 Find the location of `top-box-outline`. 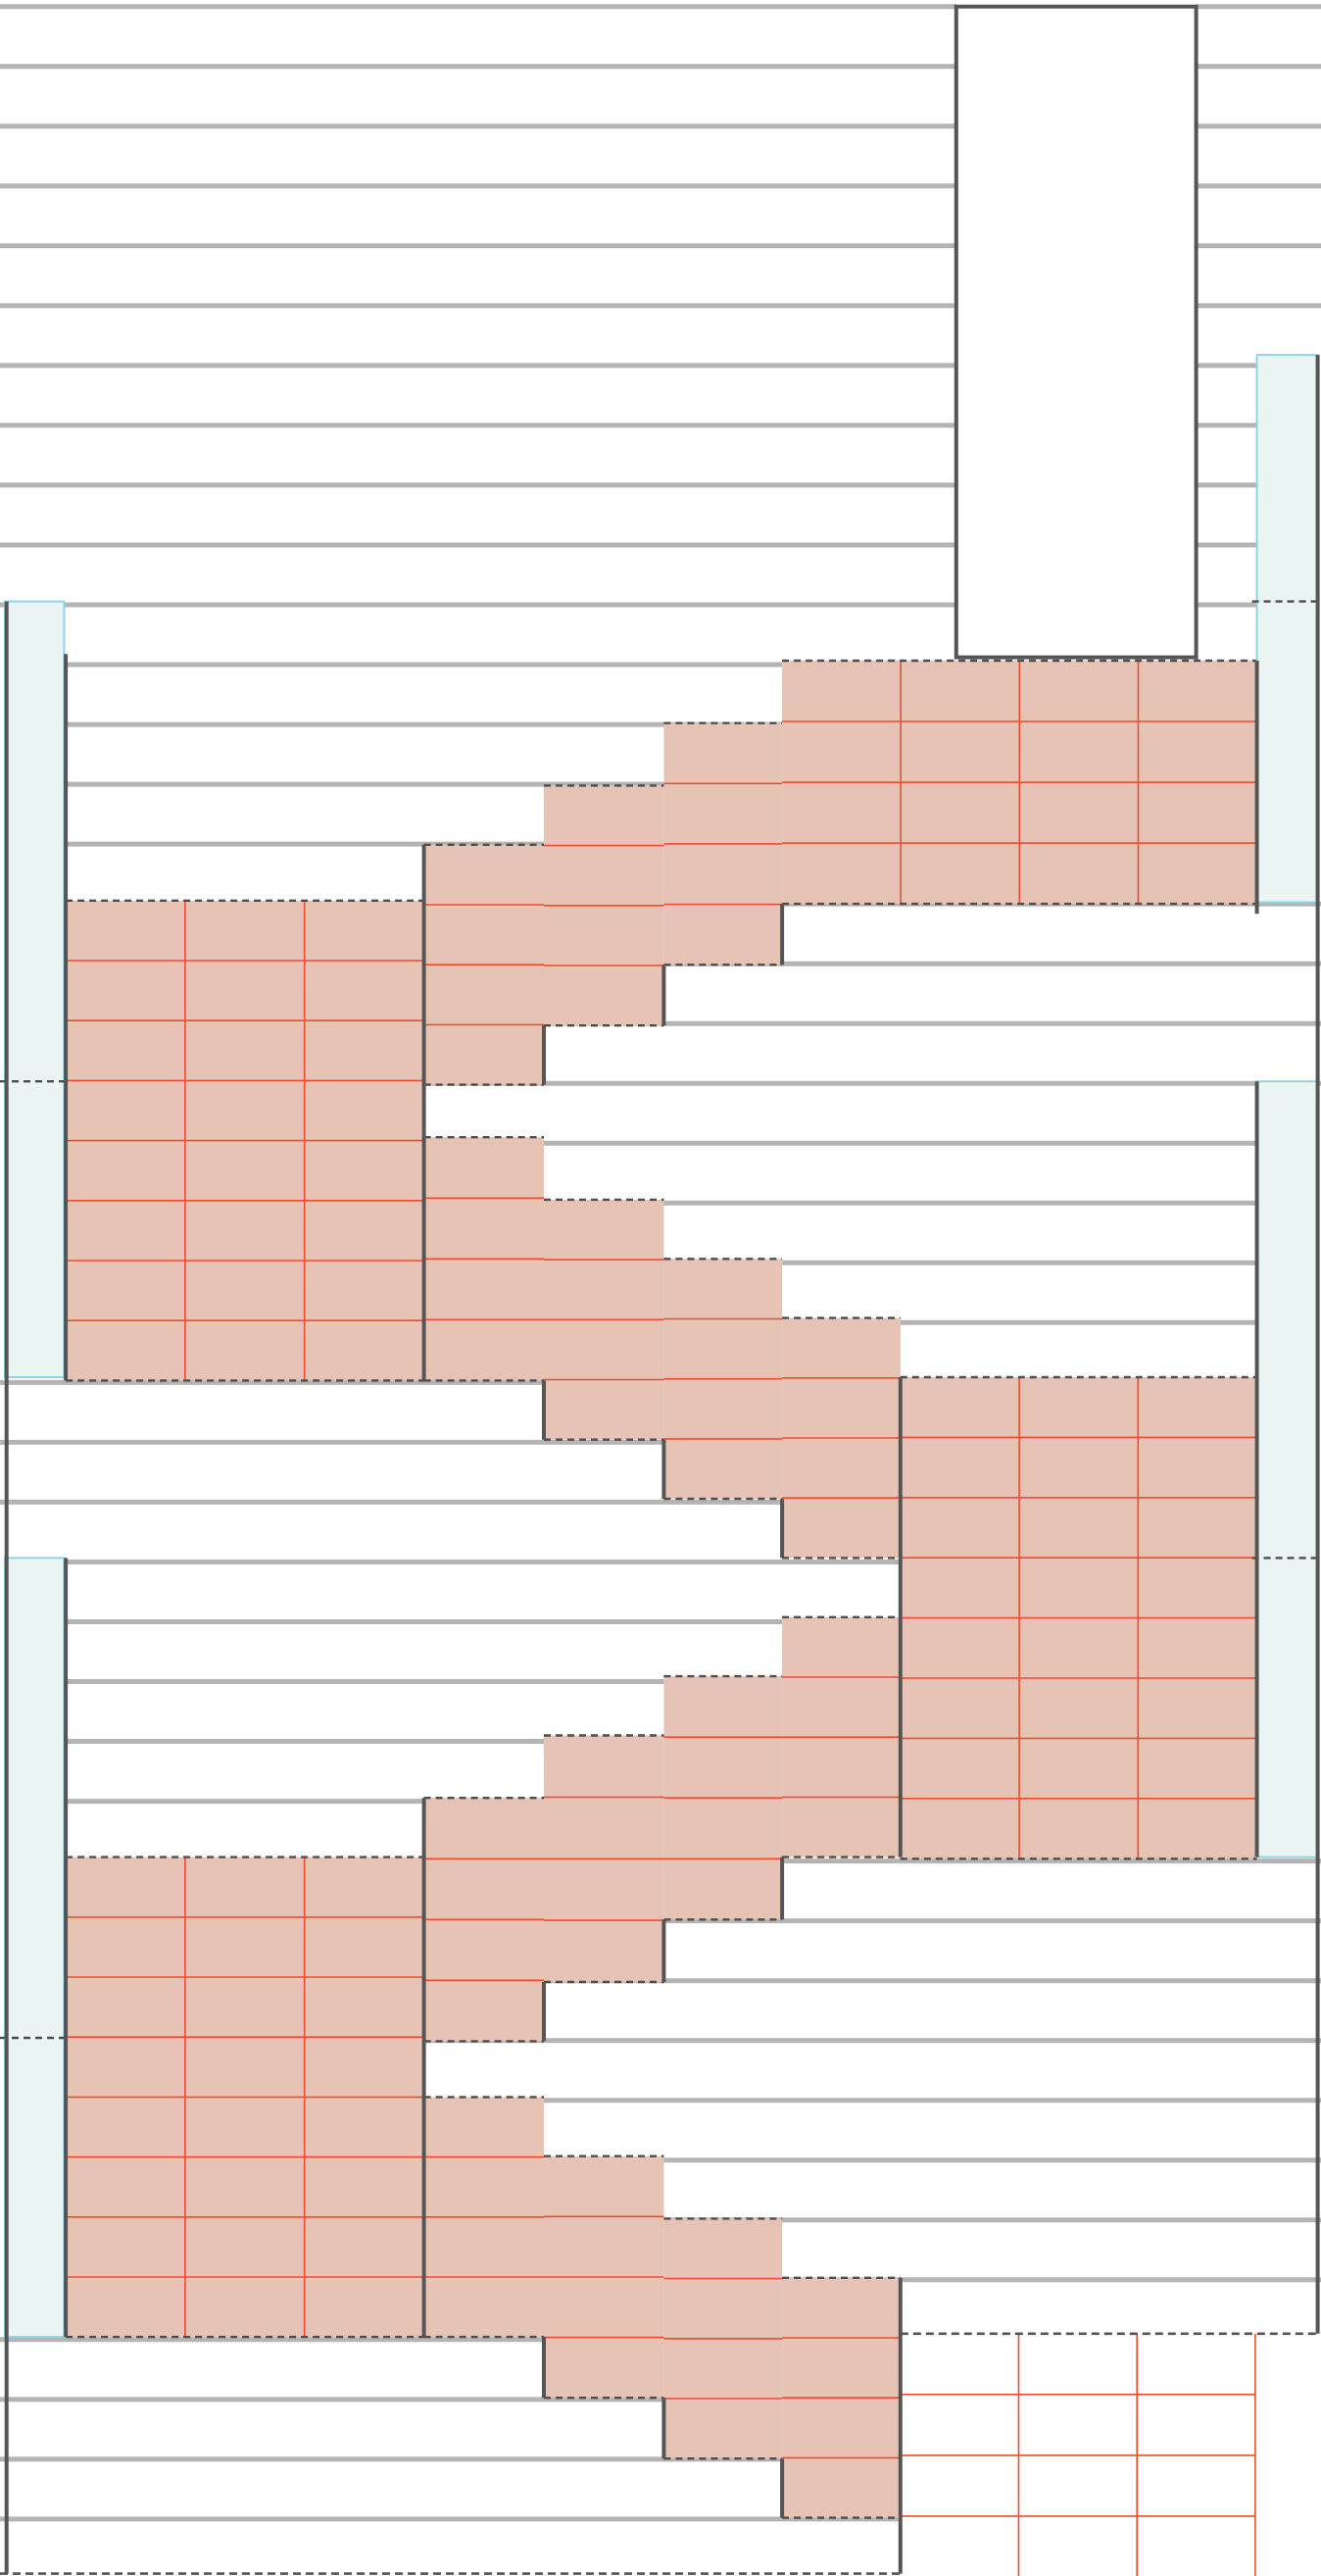

top-box-outline is located at coordinates (1076, 332).